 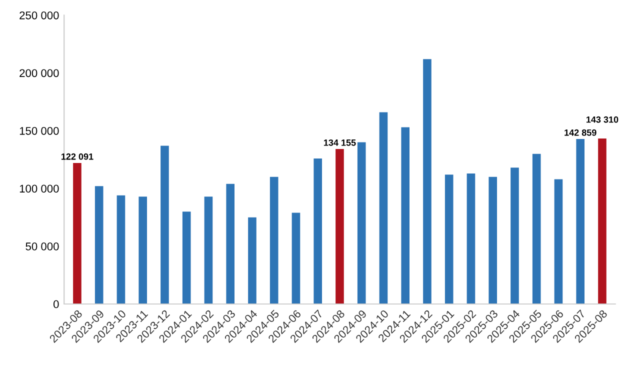 What do you see at coordinates (56, 304) in the screenshot?
I see `y-tick-label: 0` at bounding box center [56, 304].